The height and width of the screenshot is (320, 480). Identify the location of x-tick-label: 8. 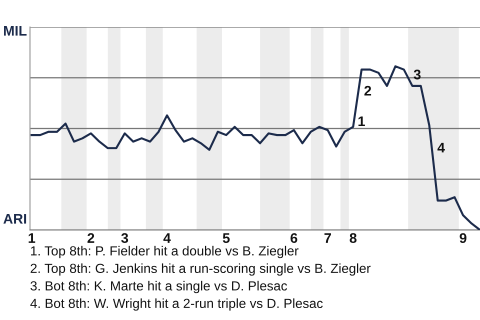
(353, 238).